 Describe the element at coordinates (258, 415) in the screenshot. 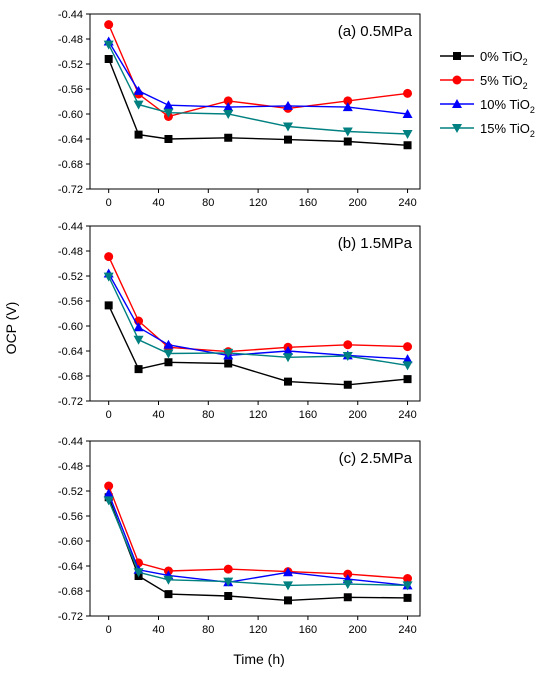

I see `x-tick-label: 120` at that location.